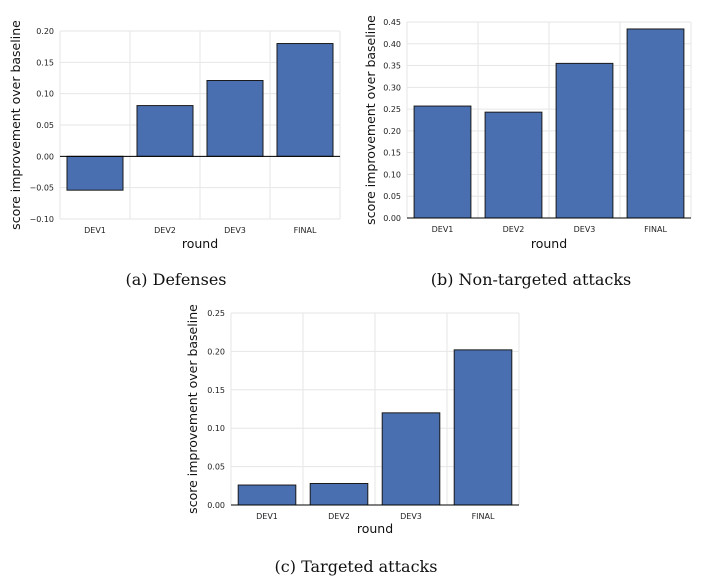 This screenshot has width=727, height=582. What do you see at coordinates (392, 44) in the screenshot?
I see `y-tick-label: 0.40` at bounding box center [392, 44].